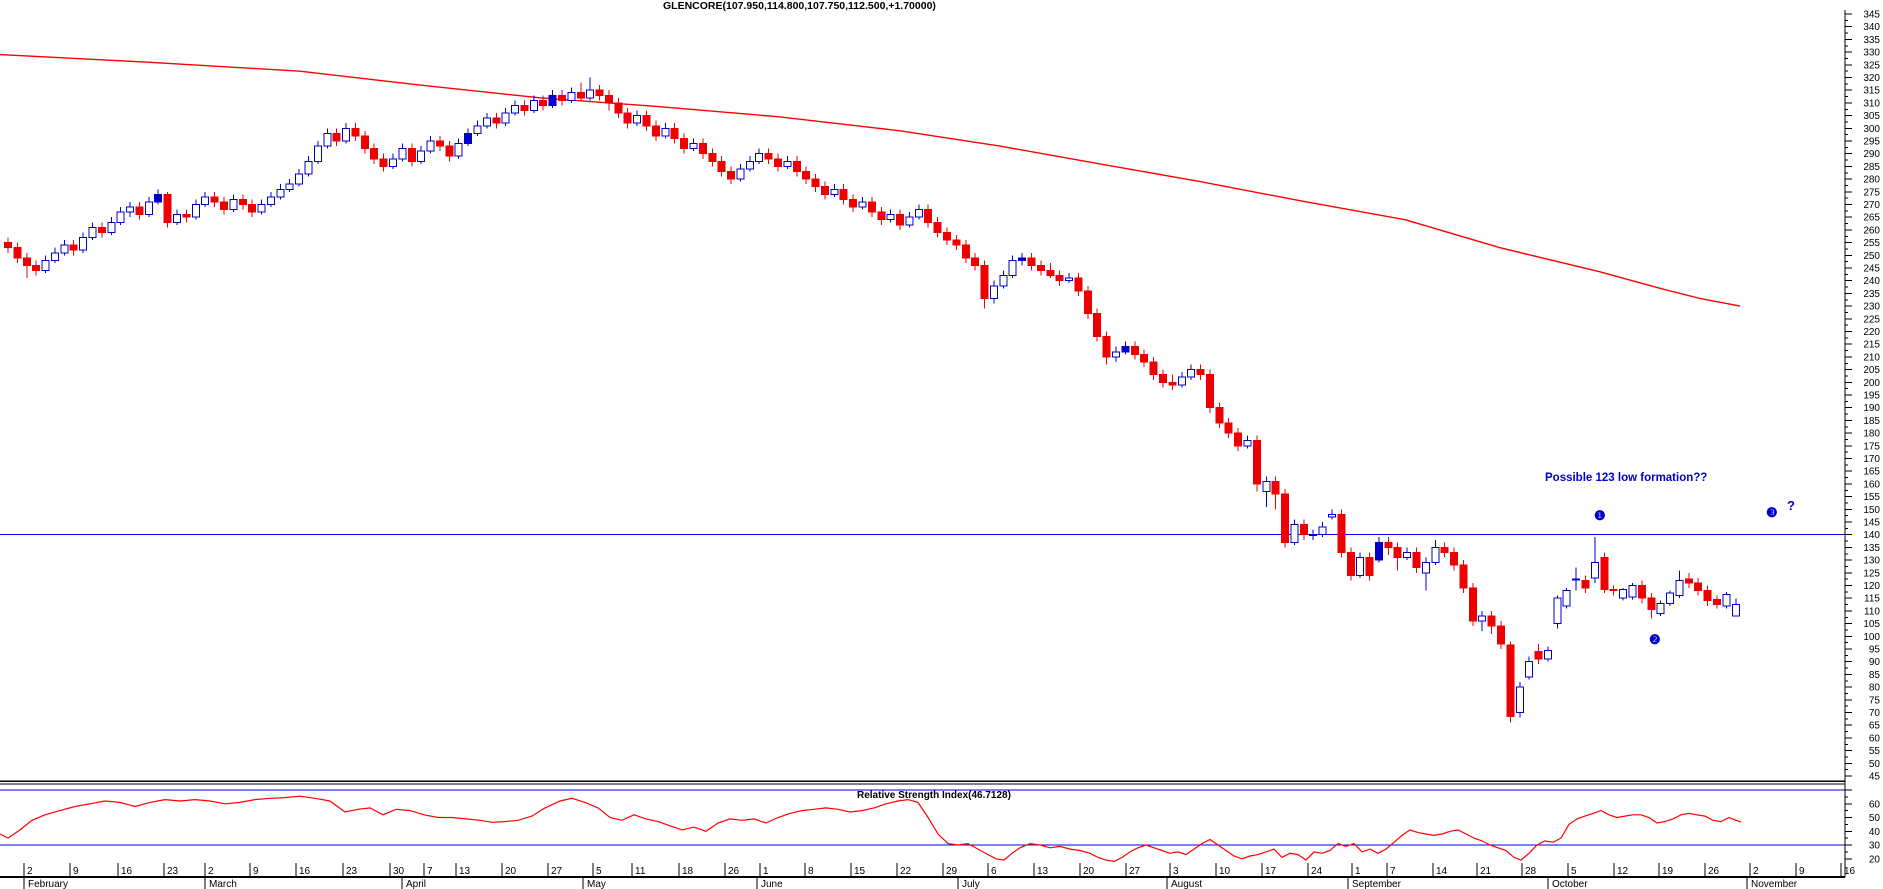 This screenshot has width=1883, height=889. What do you see at coordinates (1871, 27) in the screenshot?
I see `svg-text: 340` at bounding box center [1871, 27].